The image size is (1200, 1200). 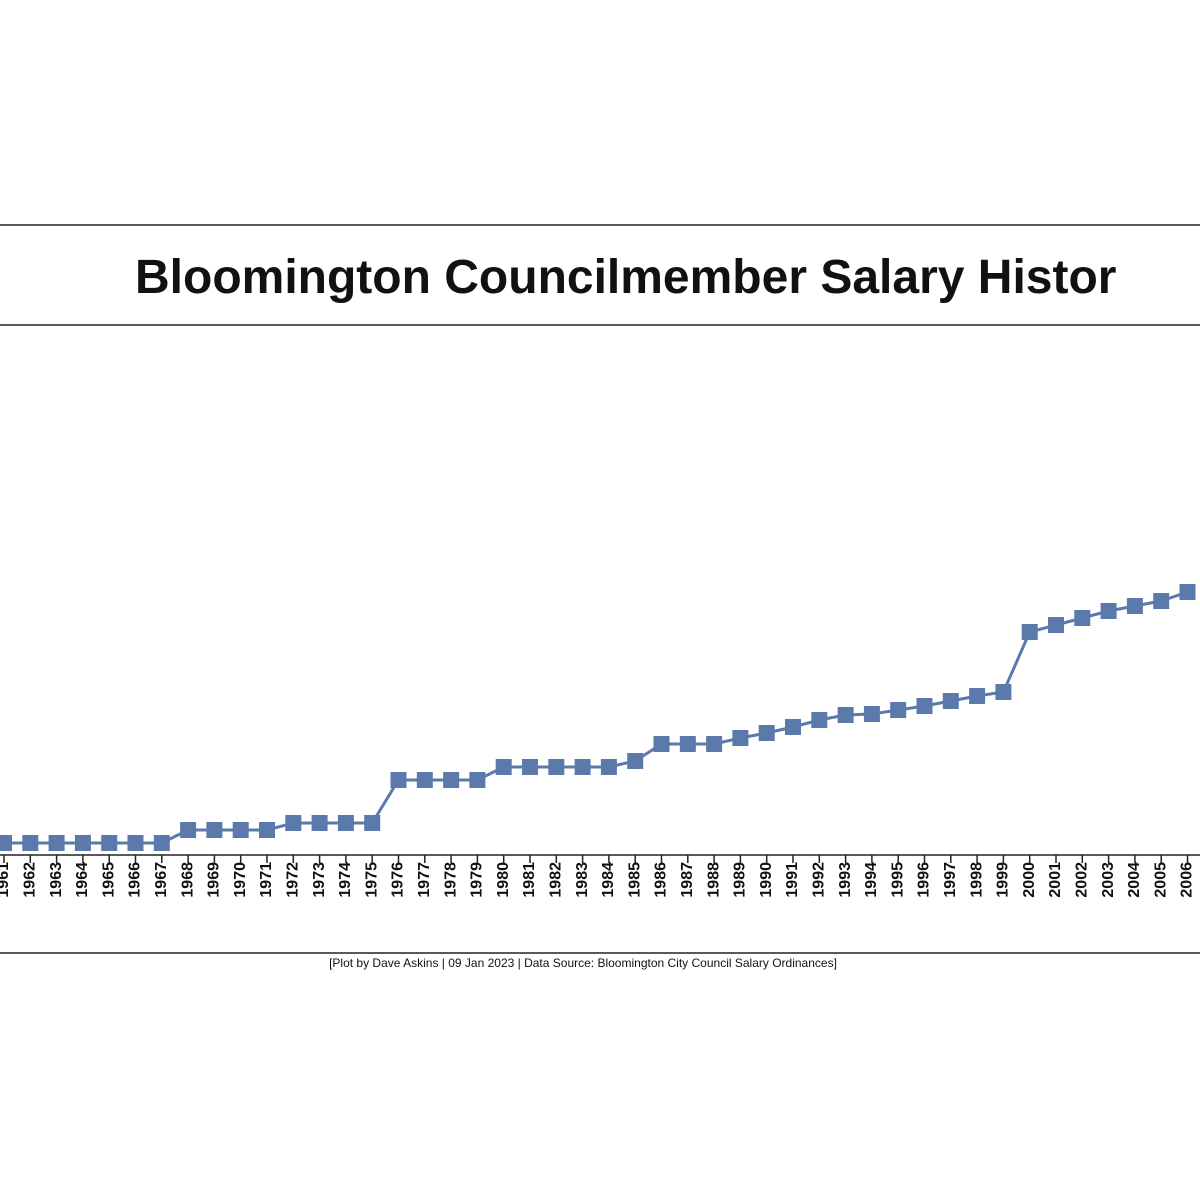 What do you see at coordinates (529, 880) in the screenshot?
I see `x-tick-label: 1981` at bounding box center [529, 880].